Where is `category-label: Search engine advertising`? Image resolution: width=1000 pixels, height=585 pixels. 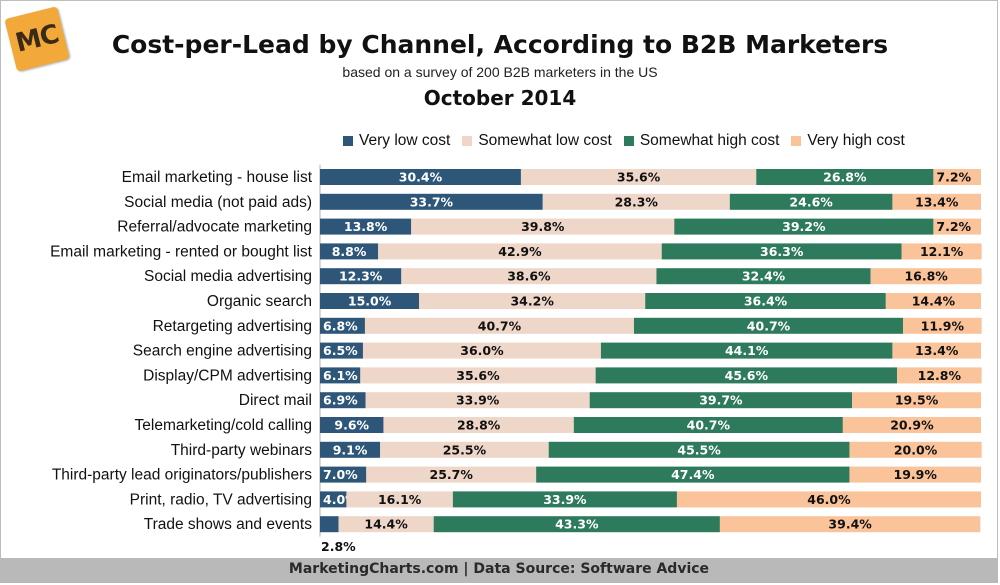 category-label: Search engine advertising is located at coordinates (222, 351).